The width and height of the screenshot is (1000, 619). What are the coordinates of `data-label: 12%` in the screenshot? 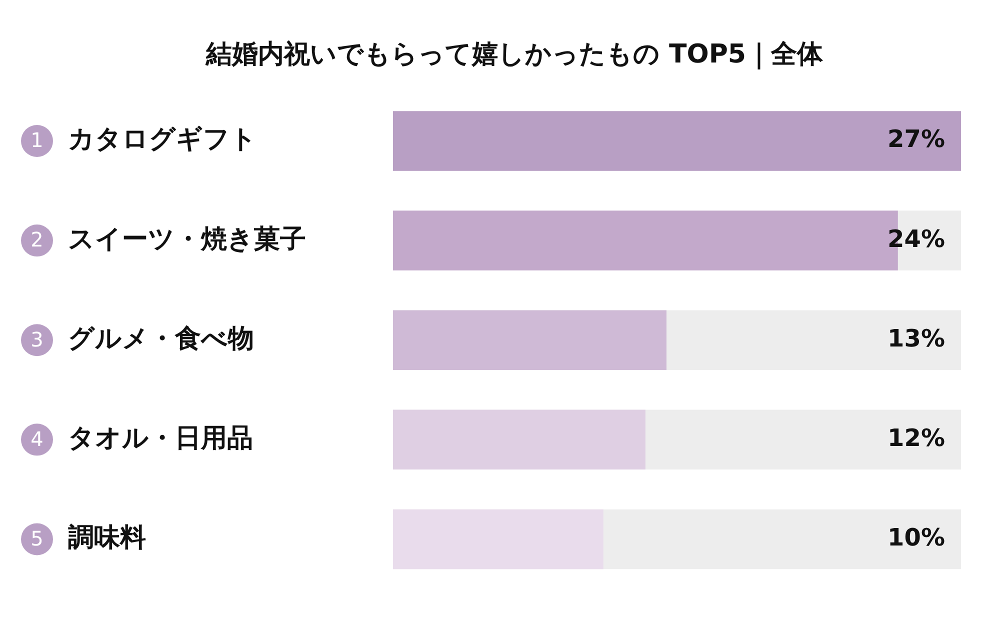 It's located at (916, 438).